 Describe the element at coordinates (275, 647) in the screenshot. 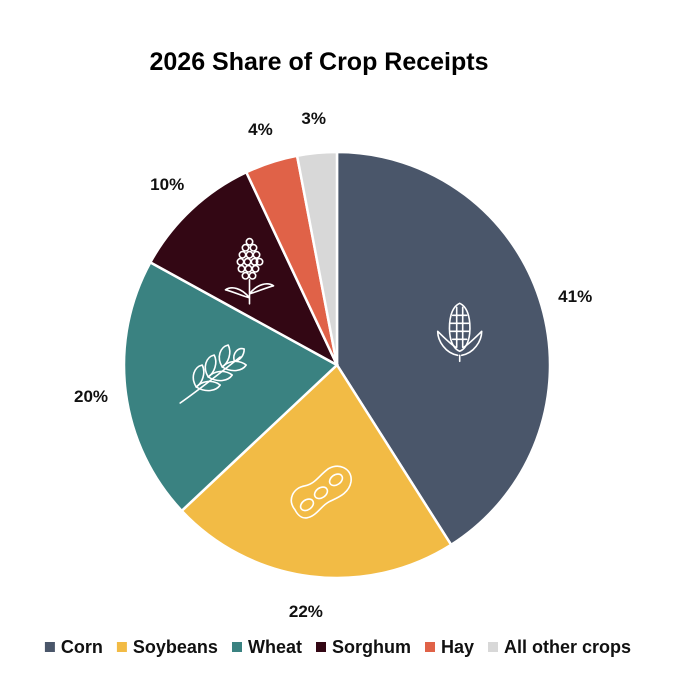

I see `legend-label-wheat: Wheat` at that location.